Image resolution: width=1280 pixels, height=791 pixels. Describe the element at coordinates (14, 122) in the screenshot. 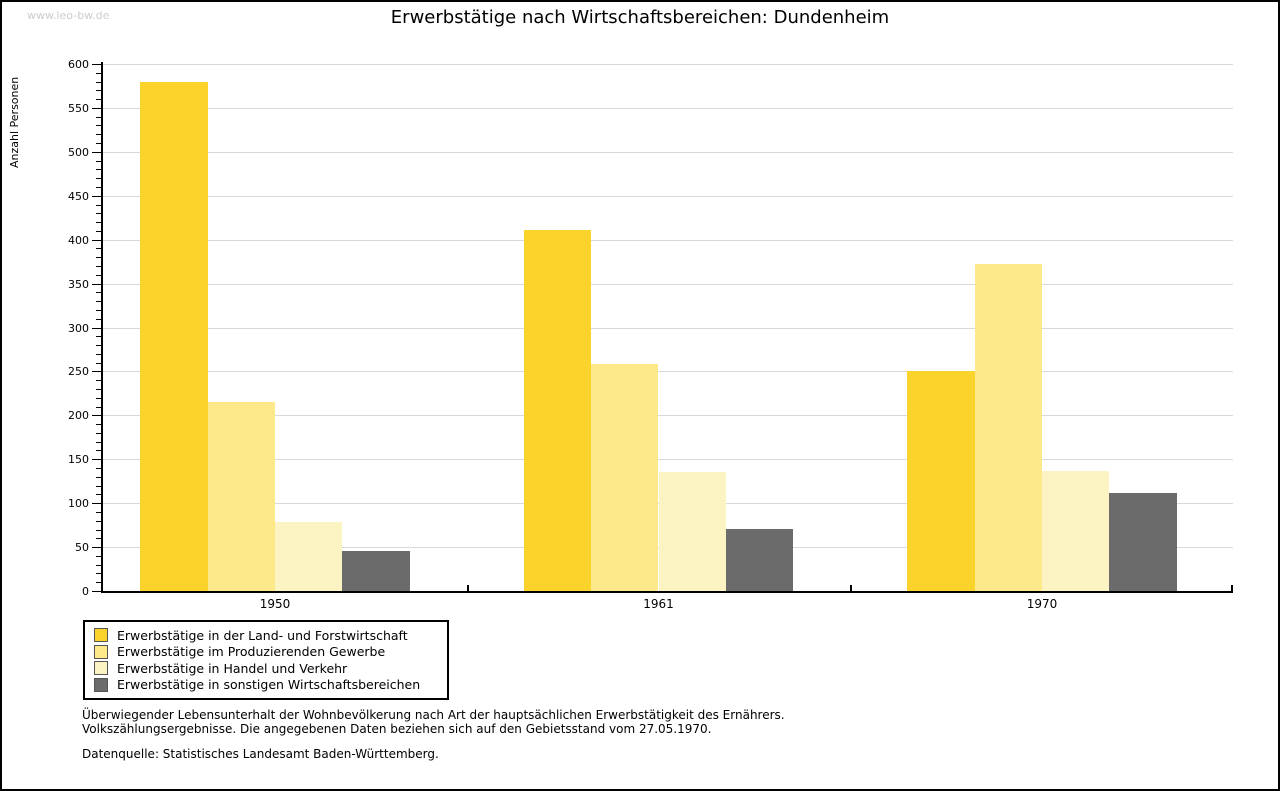

I see `y-axis-title: Anzahl Personen` at that location.